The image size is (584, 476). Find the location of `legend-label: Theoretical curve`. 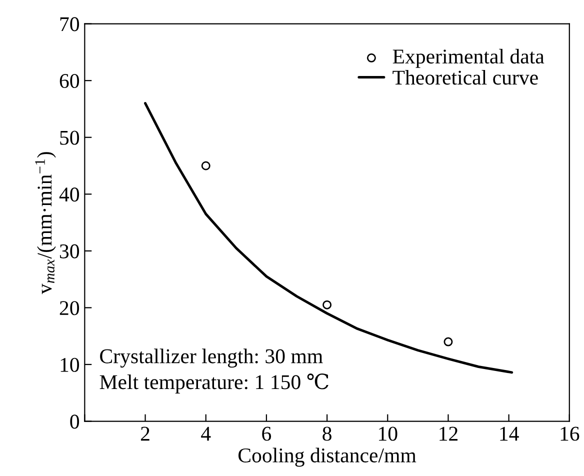

legend-label: Theoretical curve is located at coordinates (465, 77).